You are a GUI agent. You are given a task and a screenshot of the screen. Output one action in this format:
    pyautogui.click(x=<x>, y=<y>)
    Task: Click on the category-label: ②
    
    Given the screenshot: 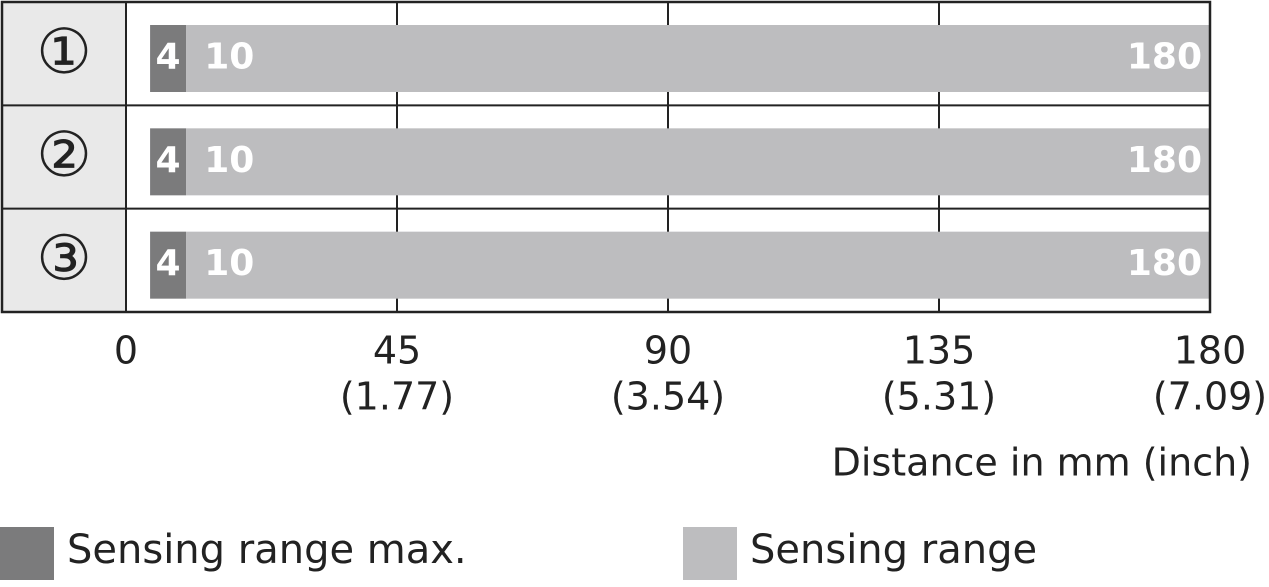 What is the action you would take?
    pyautogui.click(x=64, y=154)
    